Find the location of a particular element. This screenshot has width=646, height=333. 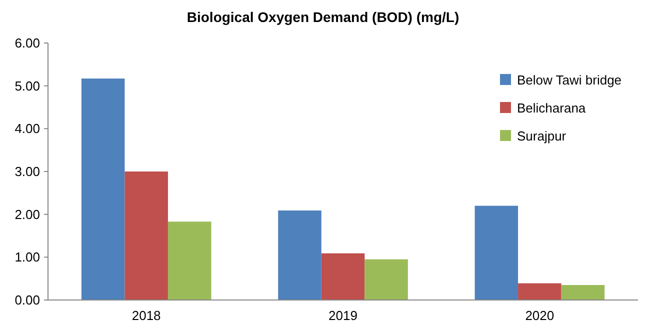

chart-title: Biological Oxygen Demand (BOD) (mg/L) is located at coordinates (323, 17).